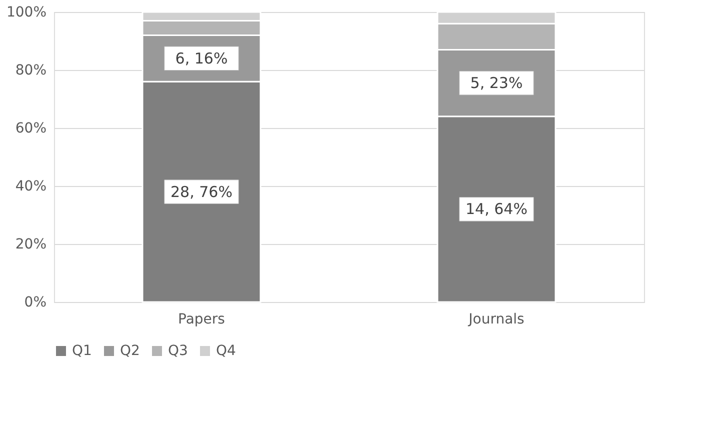 This screenshot has height=428, width=704. I want to click on y-tick-label: 40%, so click(30, 186).